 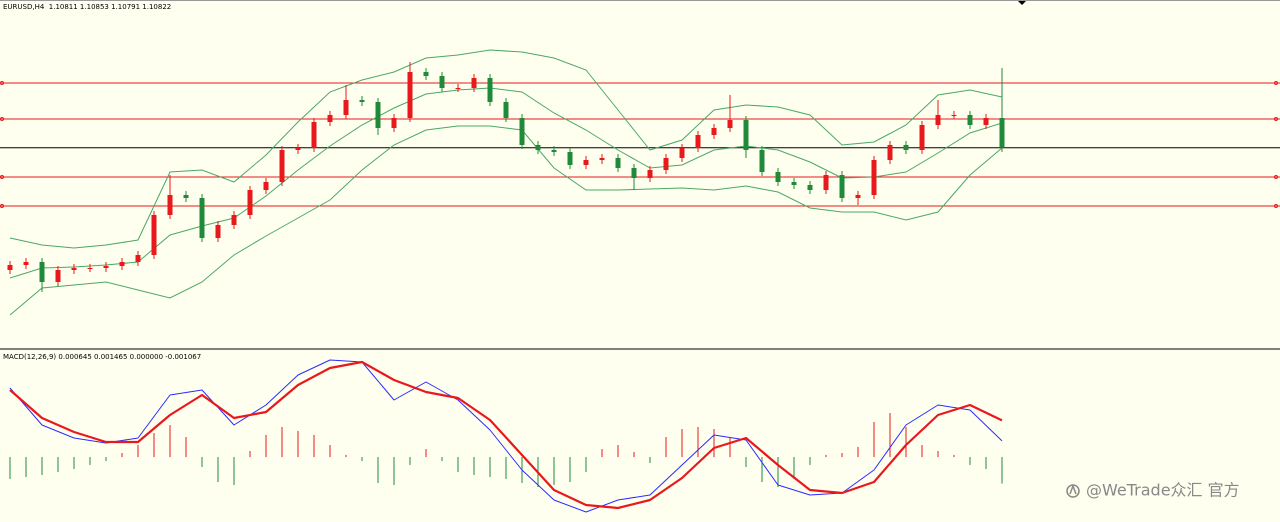 What do you see at coordinates (1163, 490) in the screenshot?
I see `watermark: @WeTrade众汇 官方` at bounding box center [1163, 490].